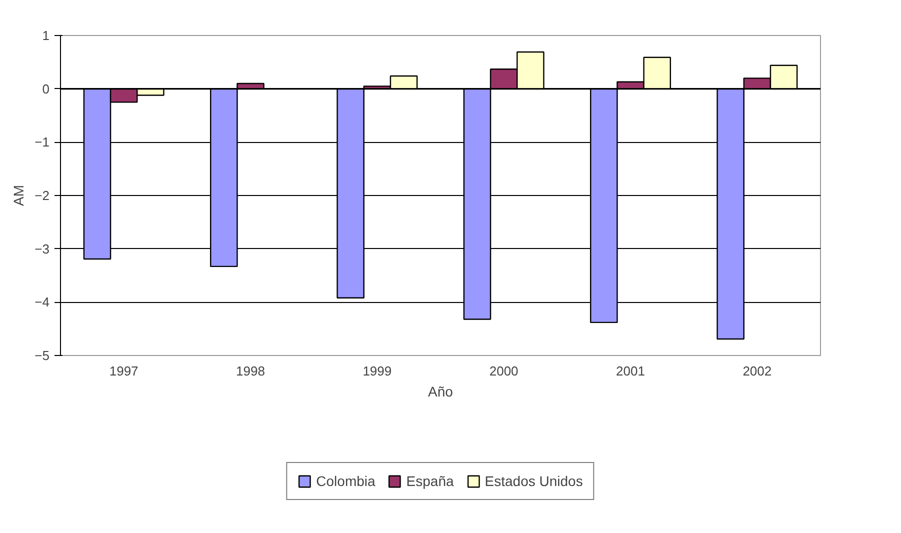 The width and height of the screenshot is (901, 533). What do you see at coordinates (377, 371) in the screenshot?
I see `x-tick-label: 1999` at bounding box center [377, 371].